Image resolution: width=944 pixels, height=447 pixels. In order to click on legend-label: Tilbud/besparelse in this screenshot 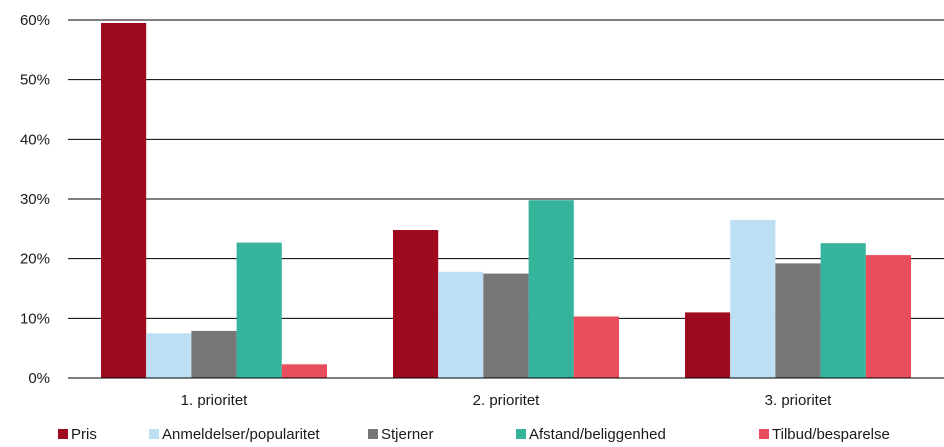, I will do `click(831, 434)`.